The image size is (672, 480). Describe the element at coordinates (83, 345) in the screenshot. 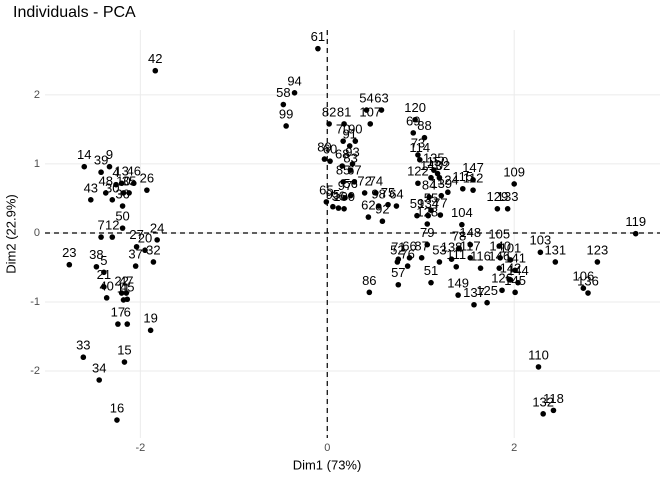

I see `point-label: 33` at that location.